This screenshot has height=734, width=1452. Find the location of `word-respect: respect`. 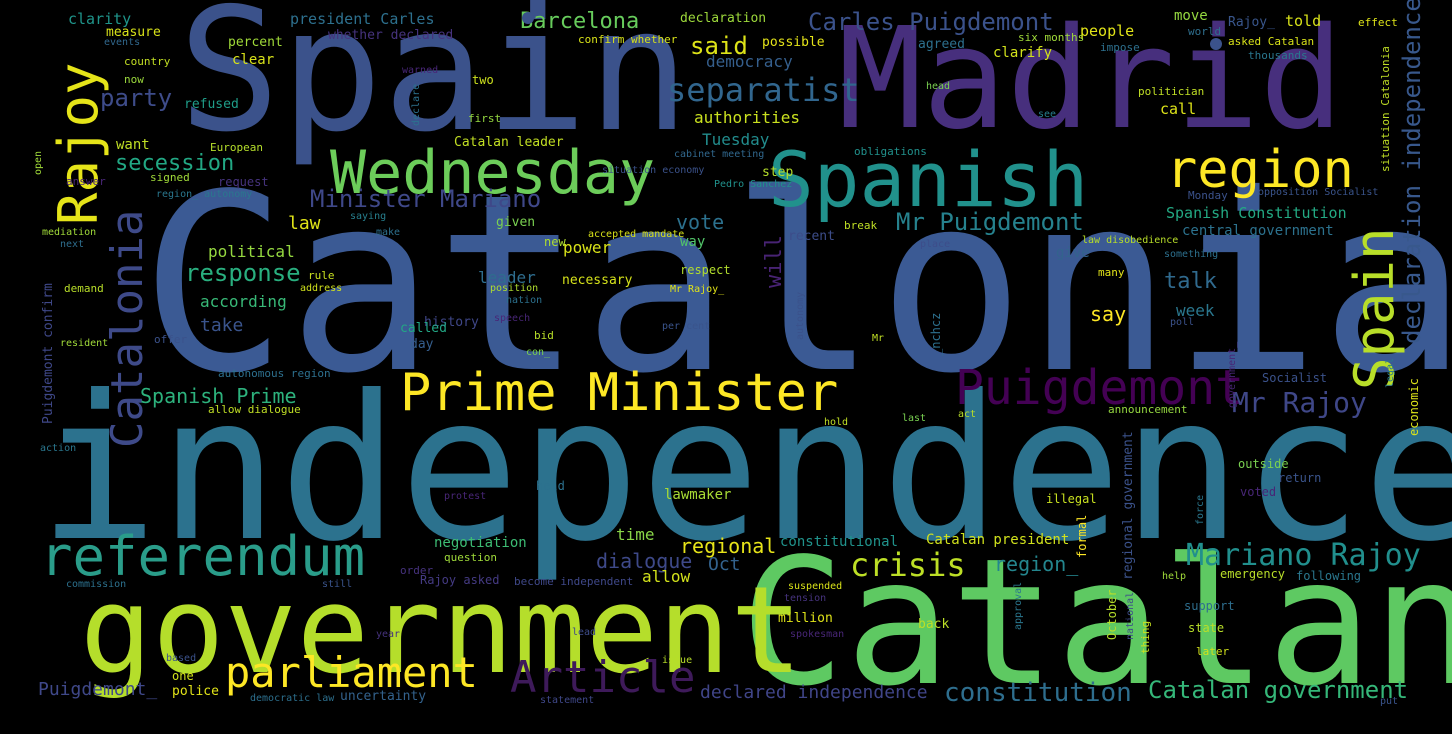

word-respect: respect is located at coordinates (705, 270).